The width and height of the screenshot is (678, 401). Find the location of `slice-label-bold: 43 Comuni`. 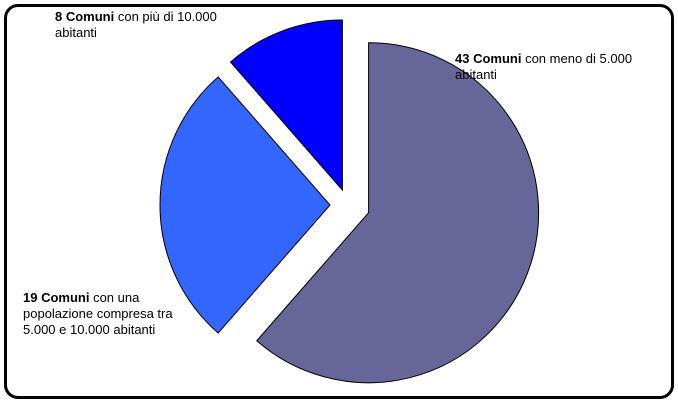

slice-label-bold: 43 Comuni is located at coordinates (488, 58).